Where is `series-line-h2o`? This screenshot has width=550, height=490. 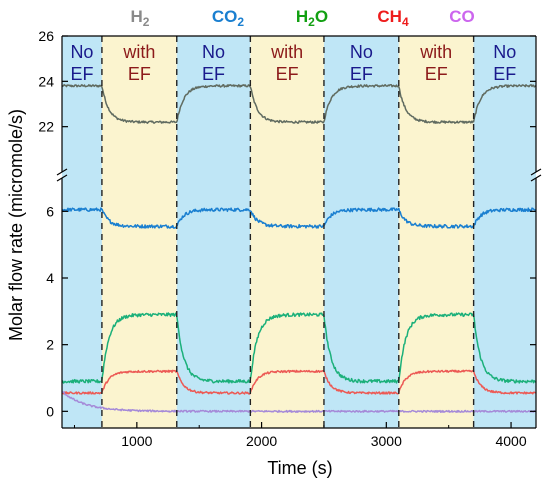 series-line-h2o is located at coordinates (299, 348).